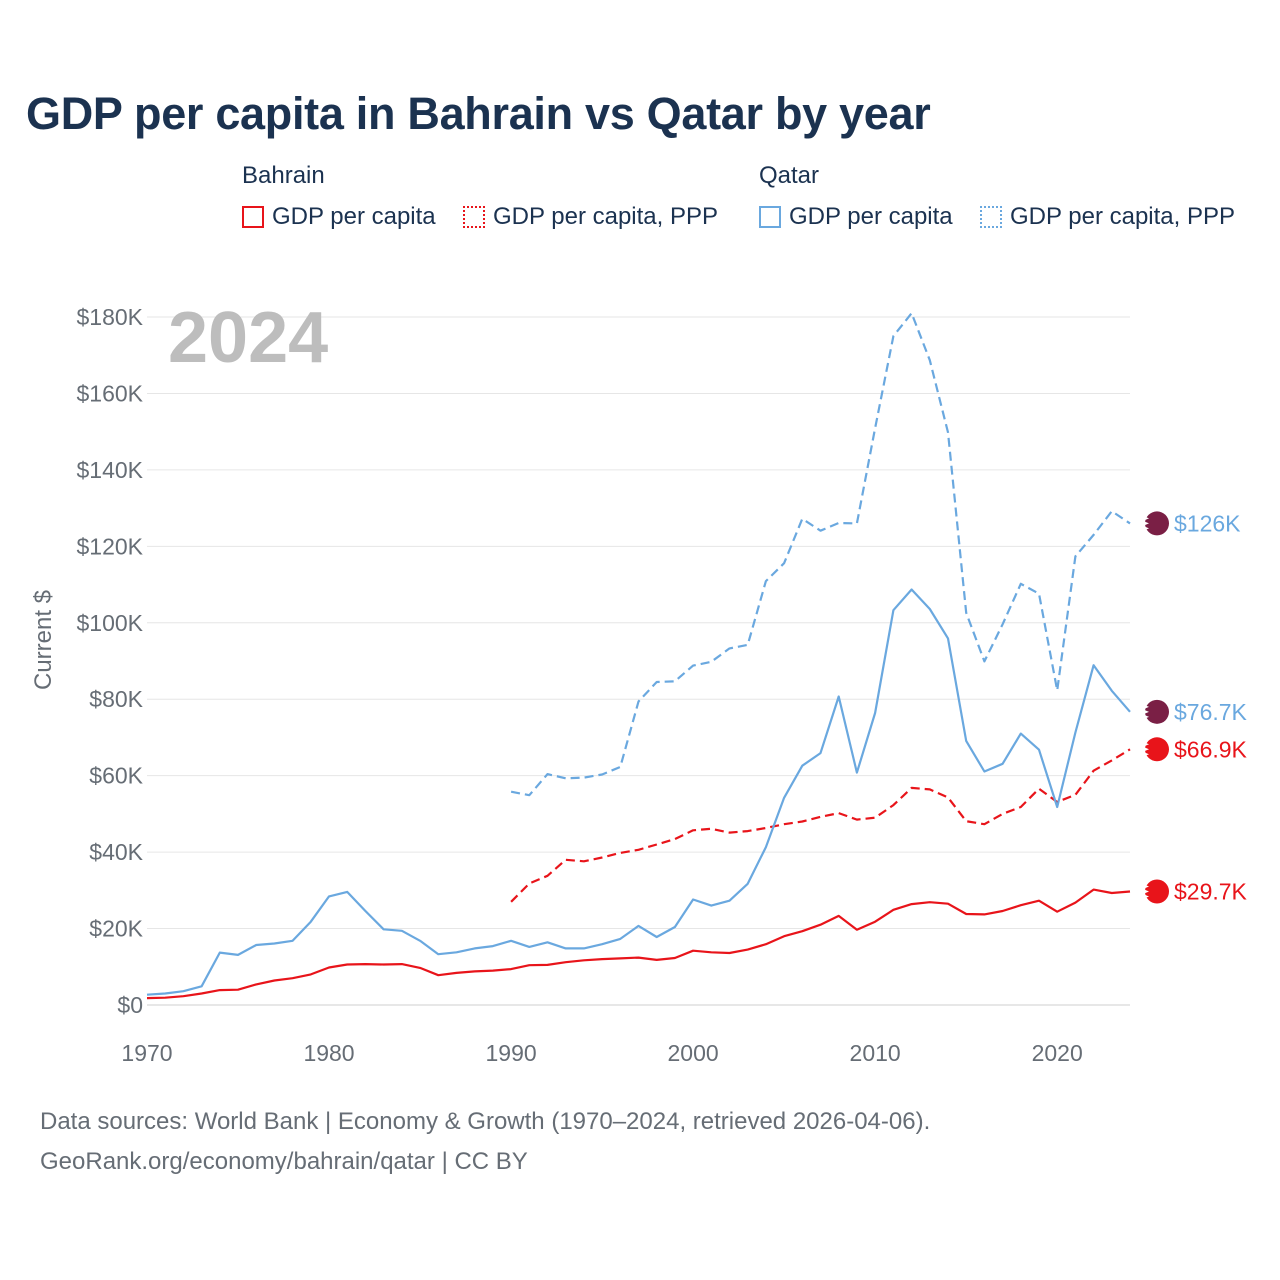 This screenshot has height=1280, width=1280. I want to click on x-tick-label: 2010, so click(875, 1053).